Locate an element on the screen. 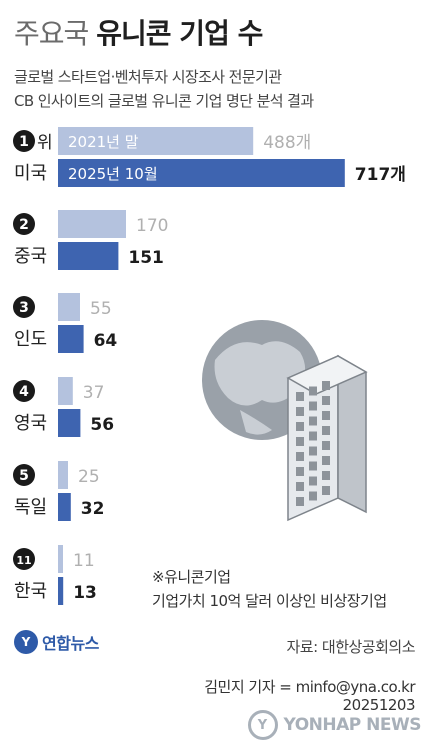 This screenshot has width=431, height=750. yonhap-logo-icon: Y is located at coordinates (26, 642).